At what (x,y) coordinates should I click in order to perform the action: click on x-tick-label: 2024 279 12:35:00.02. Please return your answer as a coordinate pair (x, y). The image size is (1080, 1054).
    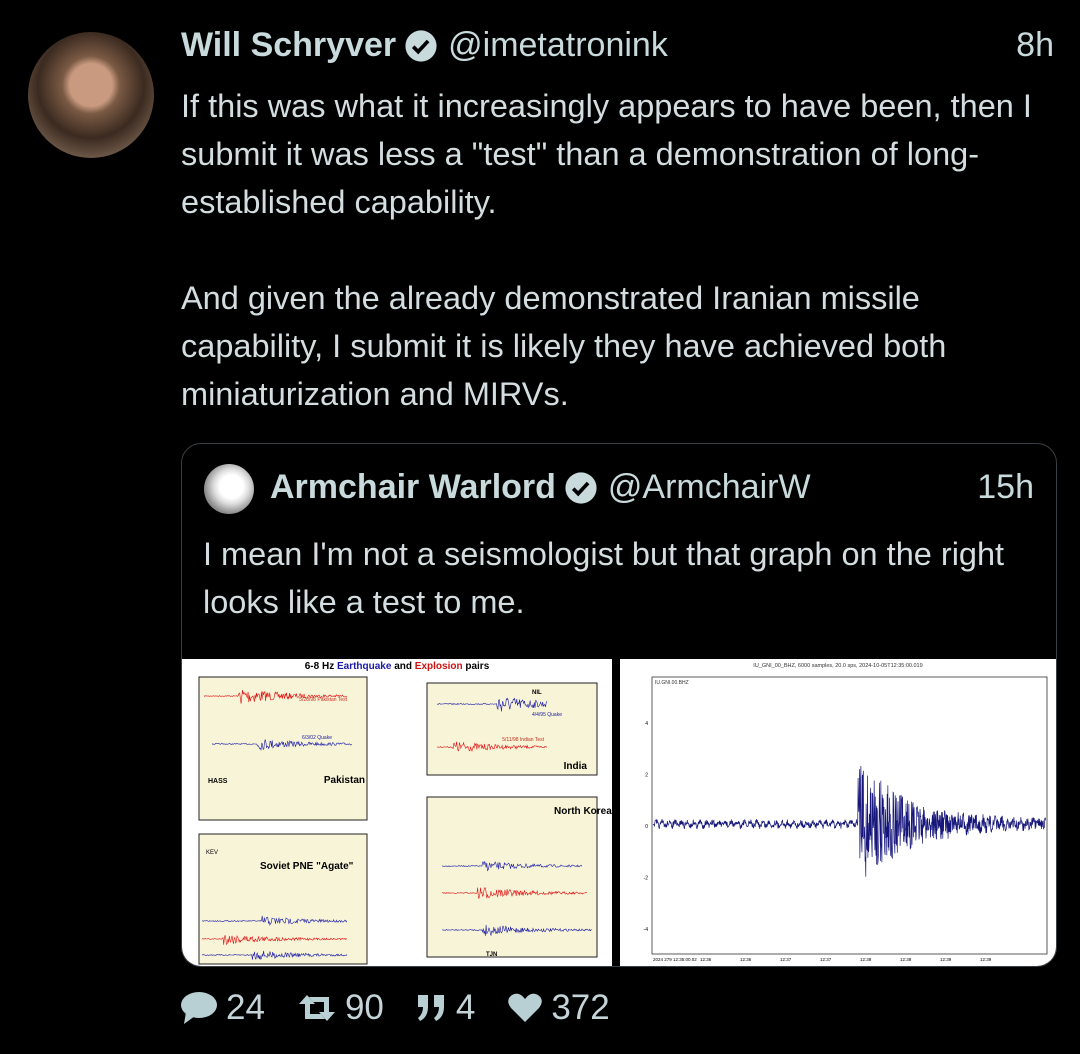
    Looking at the image, I should click on (675, 959).